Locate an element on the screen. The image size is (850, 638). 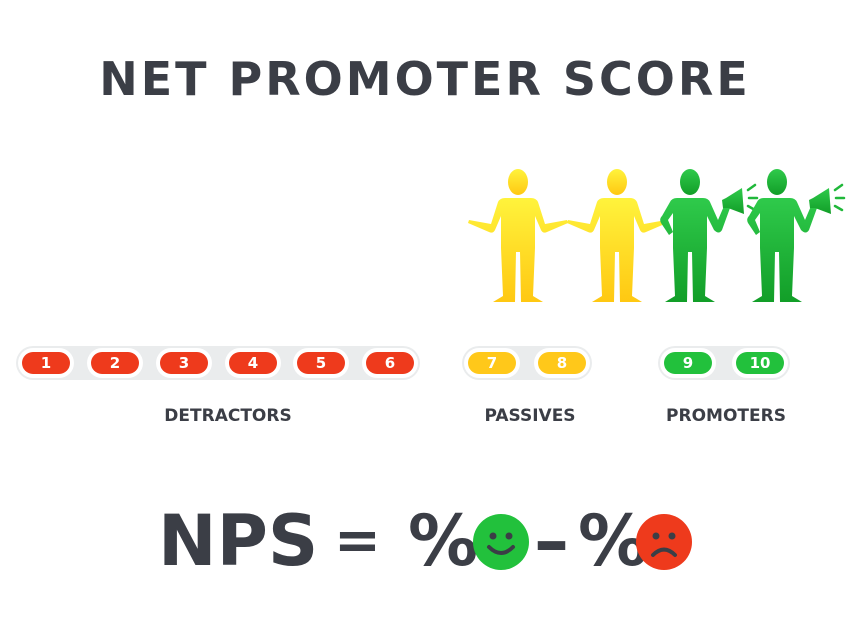
group-label-detractors: DETRACTORS is located at coordinates (228, 416).